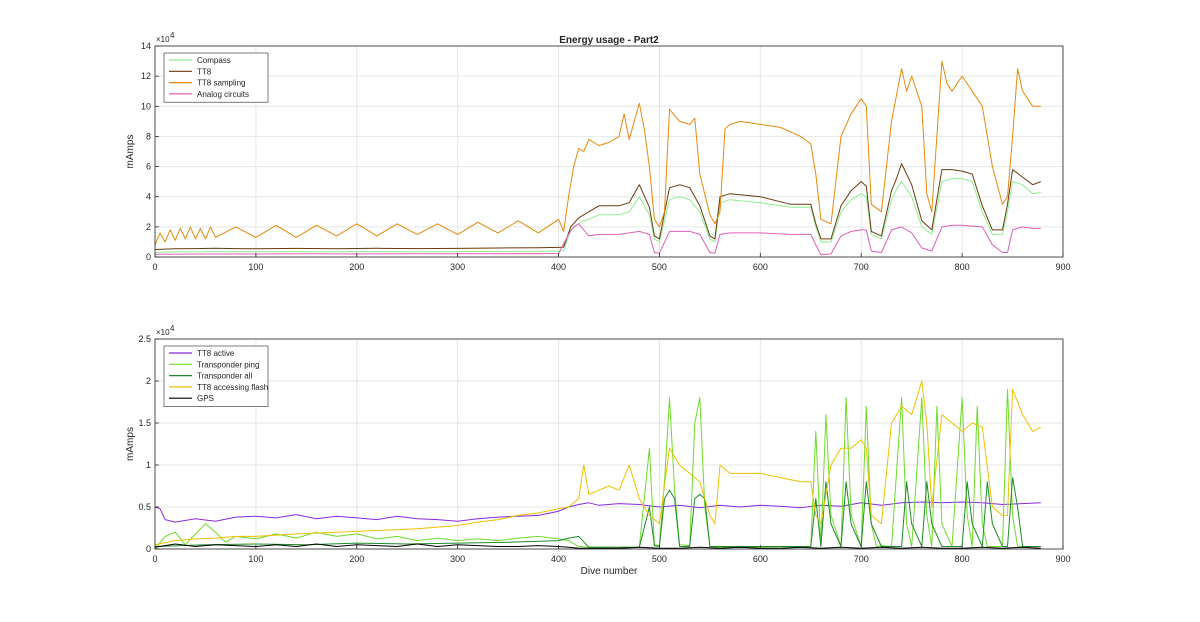 The image size is (1200, 622). I want to click on y-tick-label: 4, so click(148, 197).